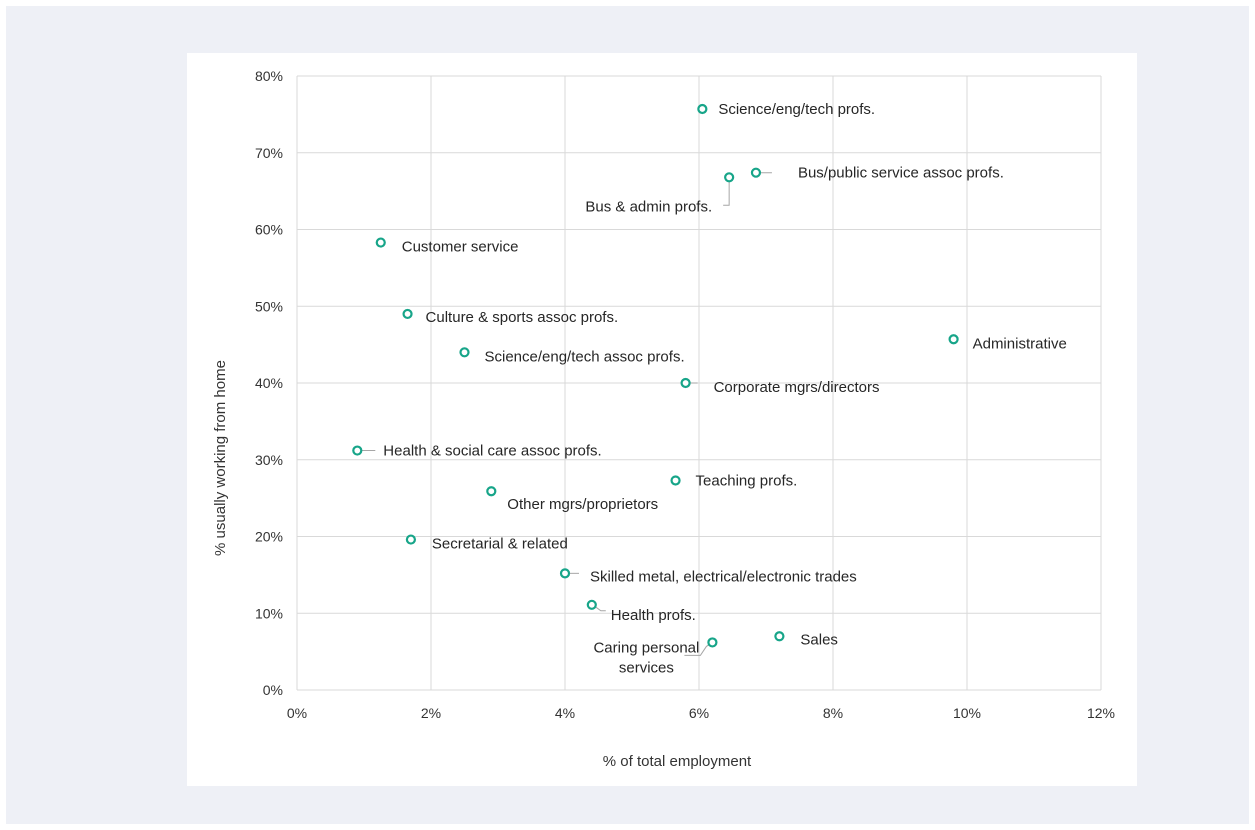  I want to click on point-label: Science/eng/tech assoc profs., so click(585, 356).